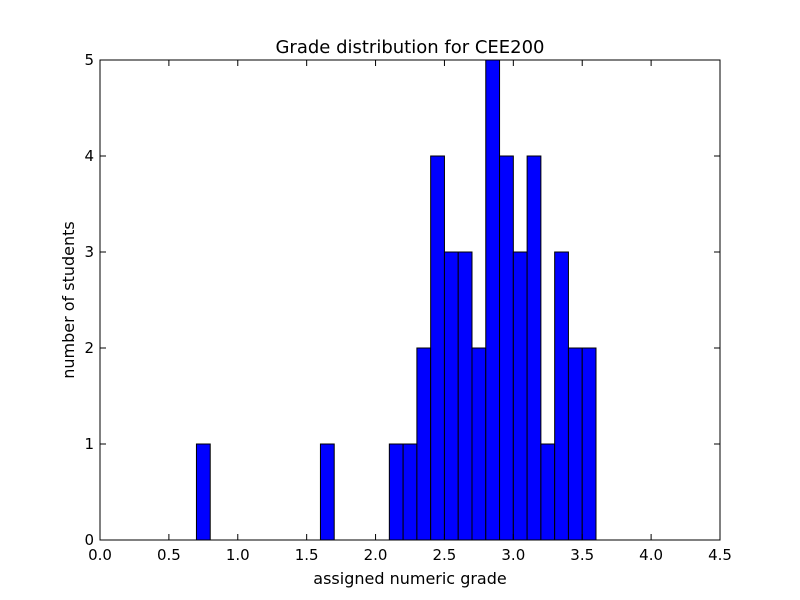 Image resolution: width=800 pixels, height=600 pixels. What do you see at coordinates (409, 47) in the screenshot?
I see `chart-title: Grade distribution for CEE200` at bounding box center [409, 47].